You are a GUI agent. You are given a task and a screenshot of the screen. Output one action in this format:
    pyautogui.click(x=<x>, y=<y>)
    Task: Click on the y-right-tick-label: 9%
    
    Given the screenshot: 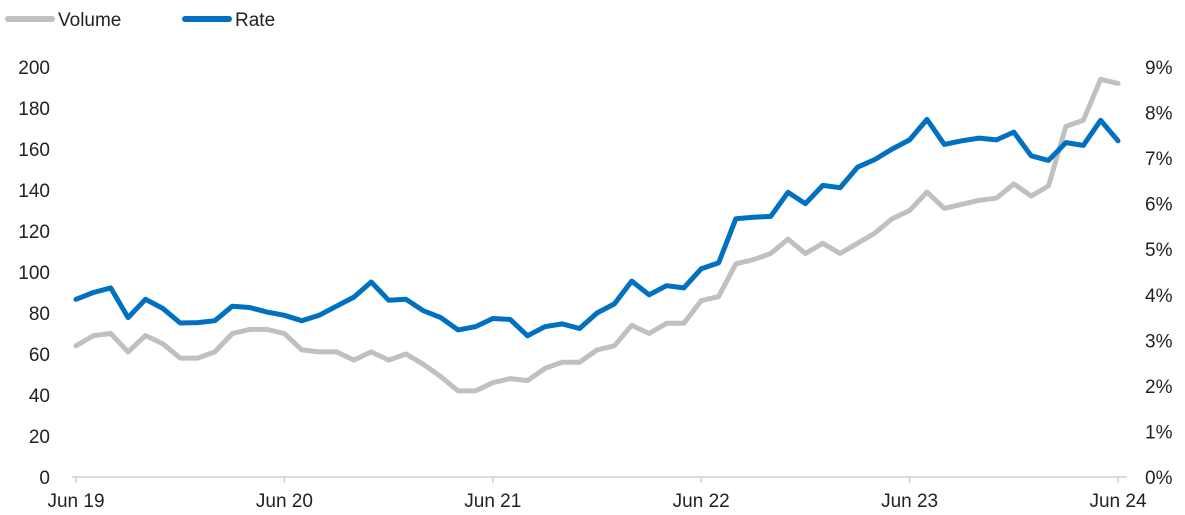 What is the action you would take?
    pyautogui.click(x=1159, y=68)
    